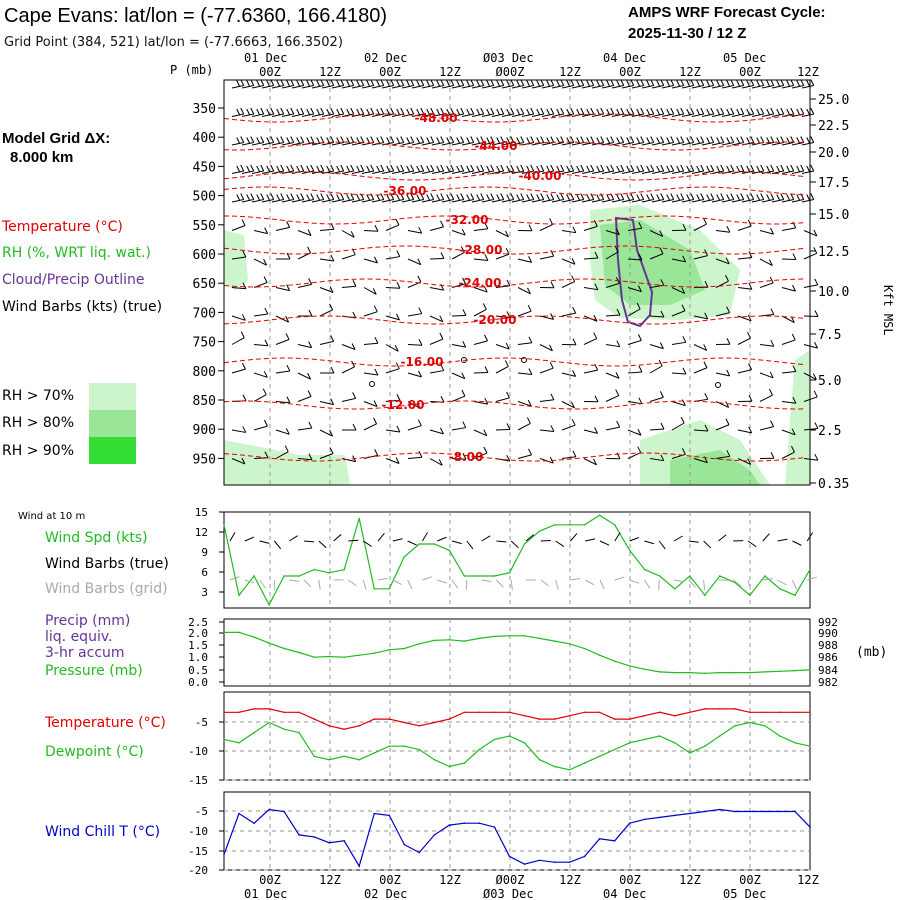  Describe the element at coordinates (76, 253) in the screenshot. I see `legend-rh: RH (%, WRT liq. wat.)` at that location.